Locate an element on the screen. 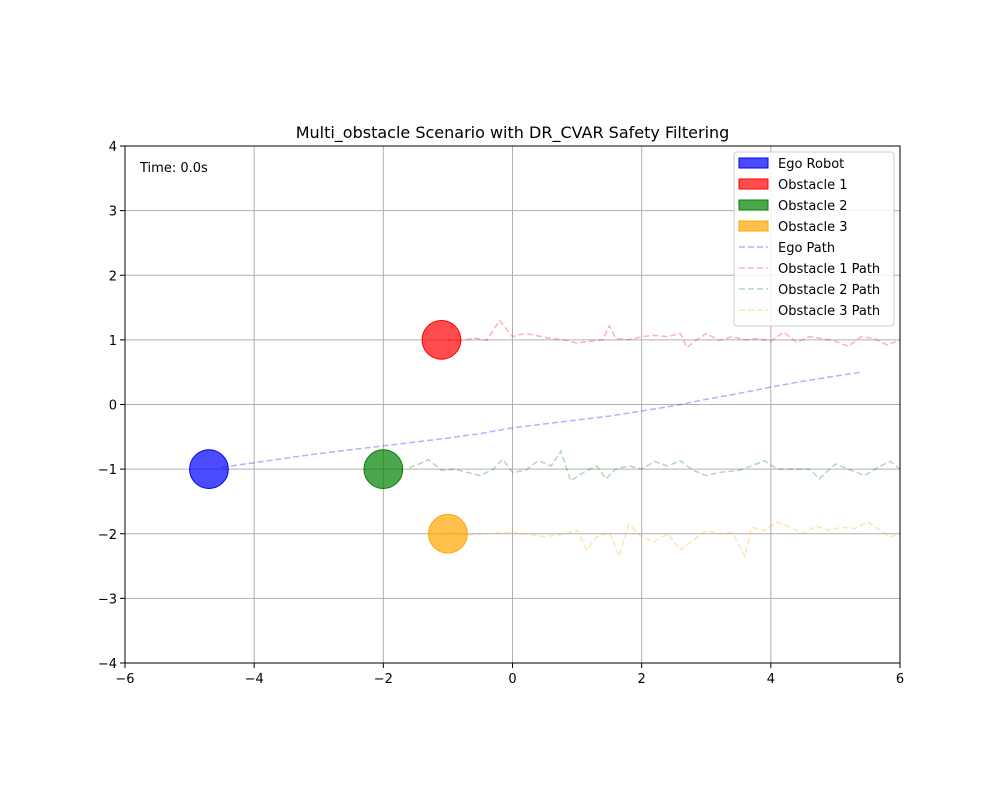 The width and height of the screenshot is (1000, 800). x-tick-label: 2 is located at coordinates (642, 679).